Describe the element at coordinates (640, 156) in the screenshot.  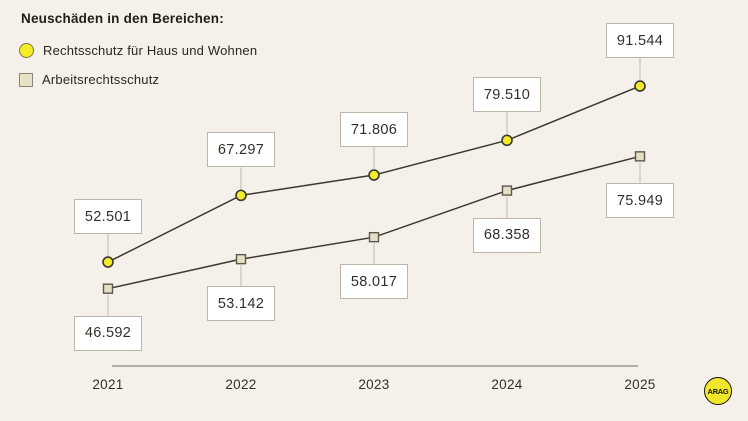
I see `data-point-square-2025` at that location.